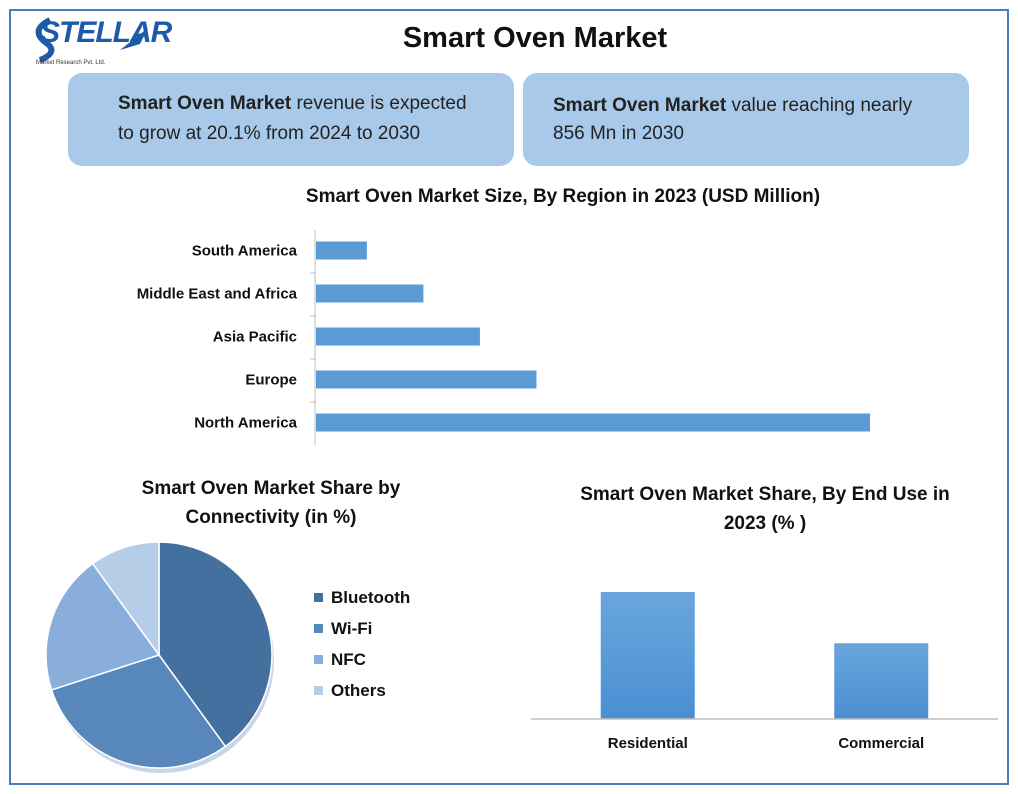 The width and height of the screenshot is (1018, 794). What do you see at coordinates (217, 294) in the screenshot?
I see `category-label: Middle East and Africa` at bounding box center [217, 294].